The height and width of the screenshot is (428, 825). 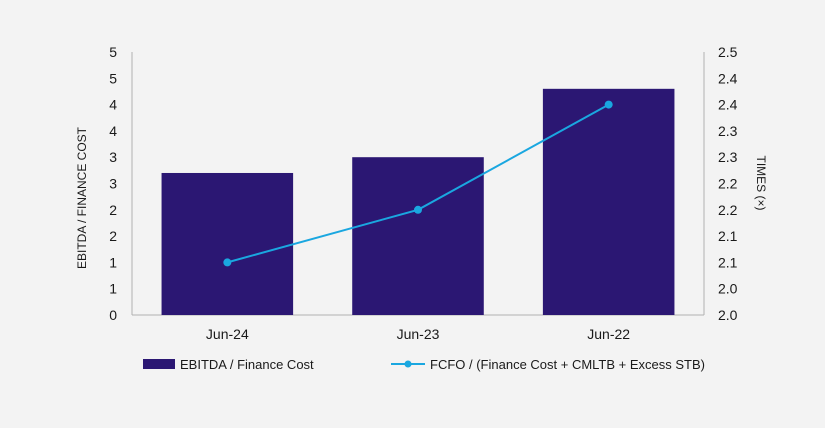 I want to click on legend-line-marker, so click(x=408, y=364).